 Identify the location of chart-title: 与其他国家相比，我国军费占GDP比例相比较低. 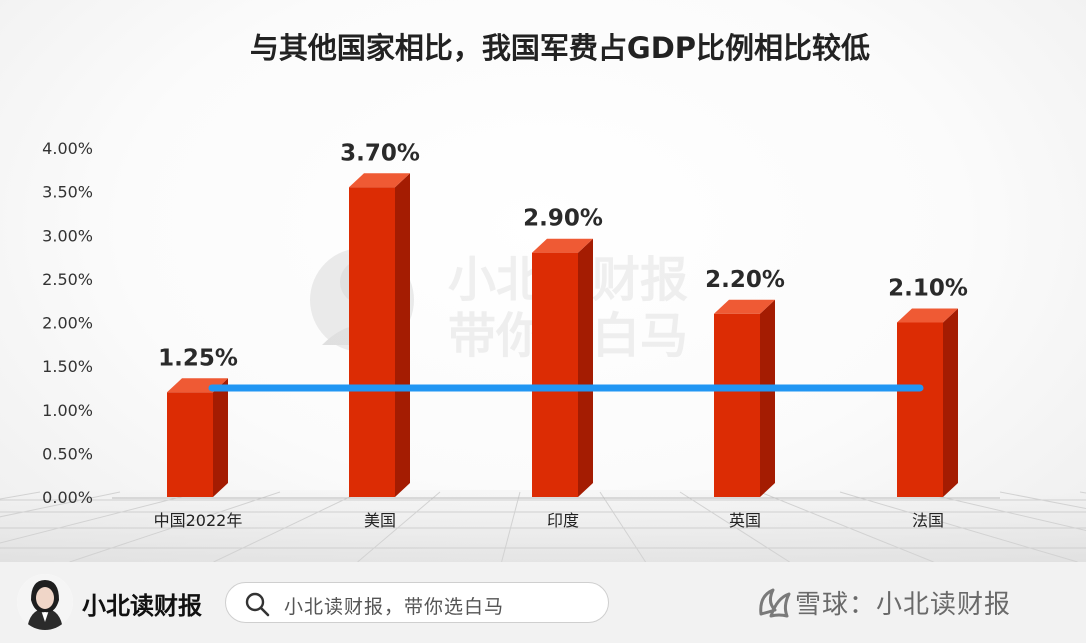
(560, 48).